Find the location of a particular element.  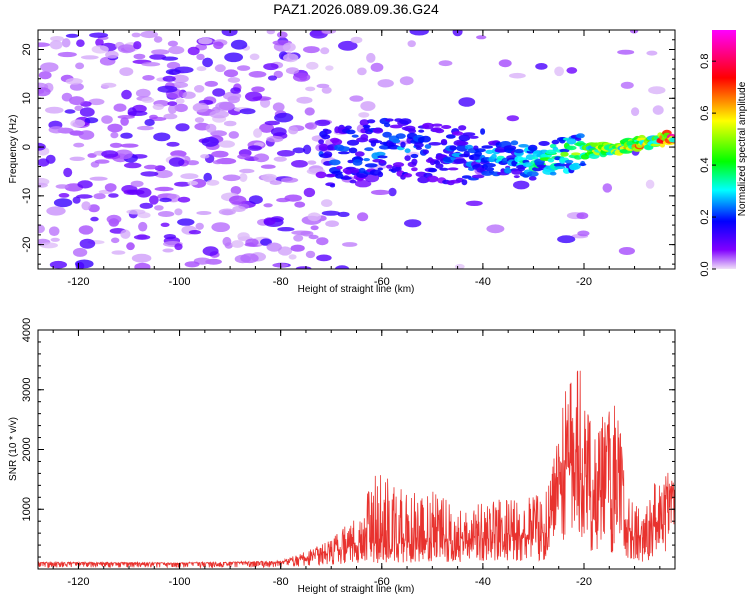

snr-x-label: Height of straight line (km) is located at coordinates (356, 589).